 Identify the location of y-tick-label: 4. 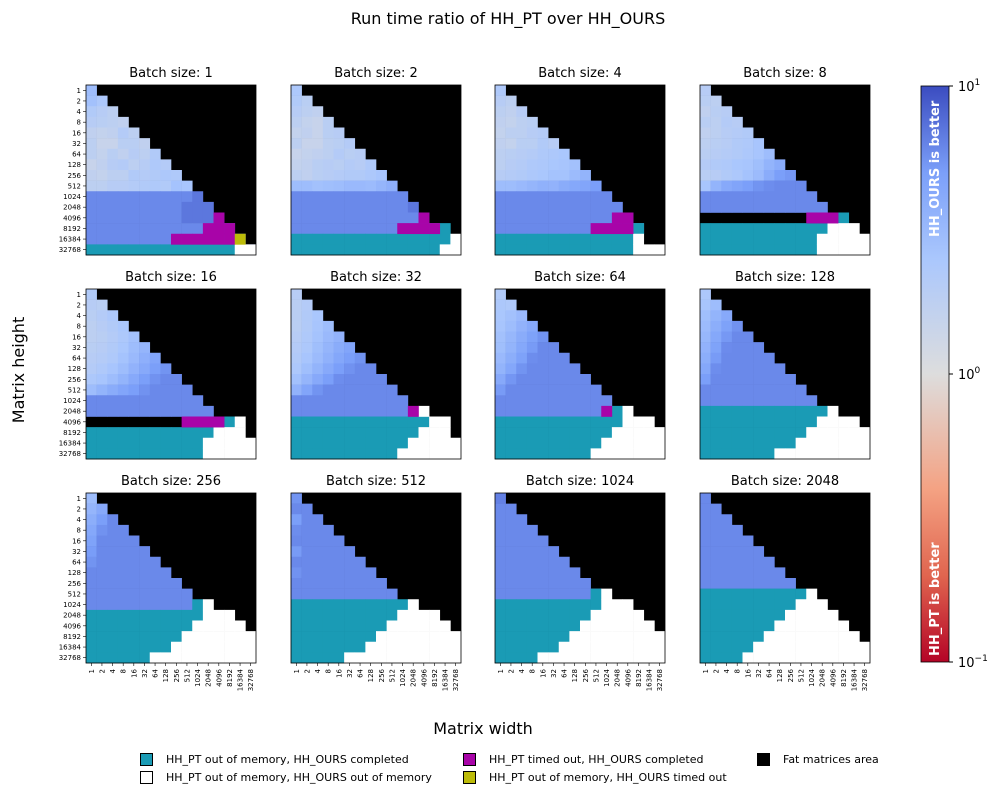
(79, 112).